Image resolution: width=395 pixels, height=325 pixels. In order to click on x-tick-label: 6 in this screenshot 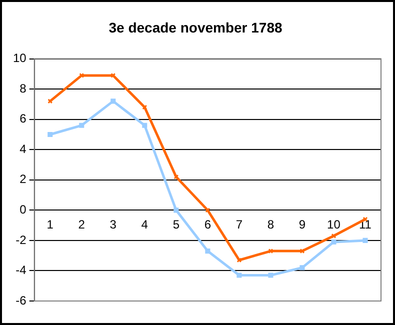, I will do `click(208, 225)`.